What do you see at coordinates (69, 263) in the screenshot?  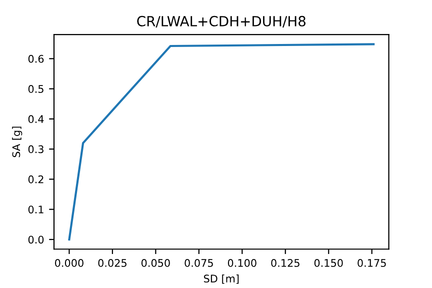 I see `x-tick-label: 0.000` at bounding box center [69, 263].